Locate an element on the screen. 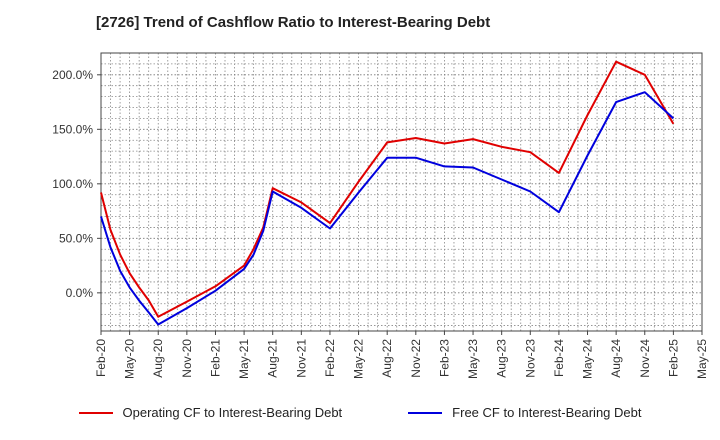 The image size is (720, 440). x-tick-label: Feb-22 is located at coordinates (330, 358).